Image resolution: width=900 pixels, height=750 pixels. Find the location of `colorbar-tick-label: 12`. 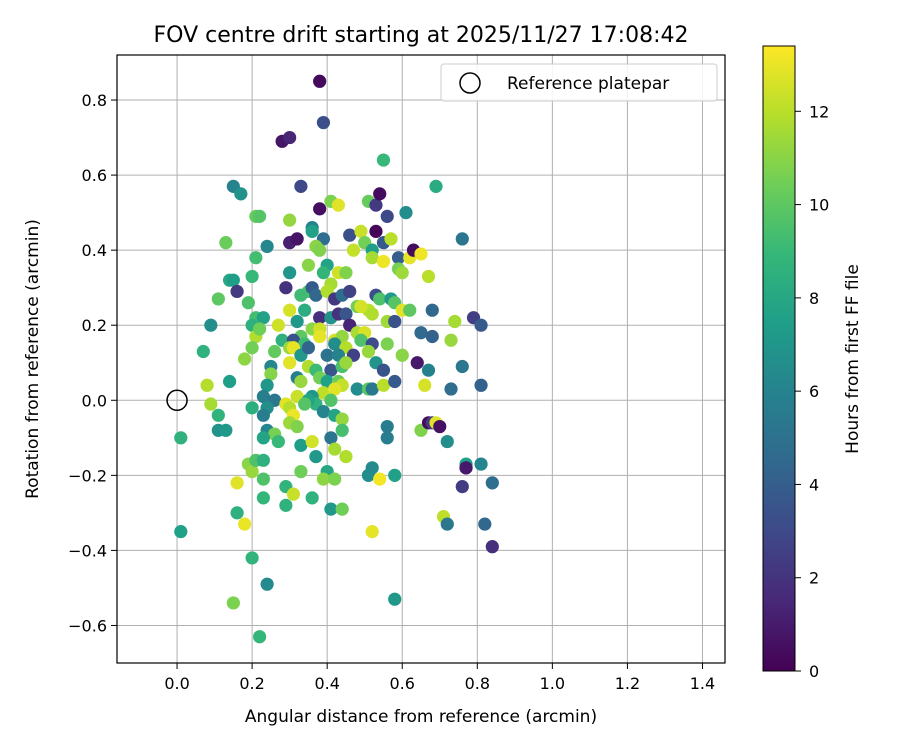

colorbar-tick-label: 12 is located at coordinates (819, 111).